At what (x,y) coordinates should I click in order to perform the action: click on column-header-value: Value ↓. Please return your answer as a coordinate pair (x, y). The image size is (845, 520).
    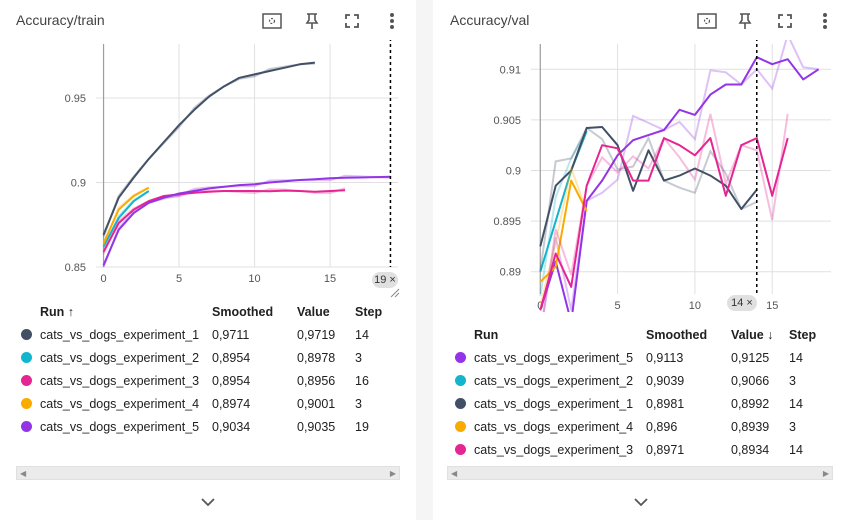
    Looking at the image, I should click on (752, 335).